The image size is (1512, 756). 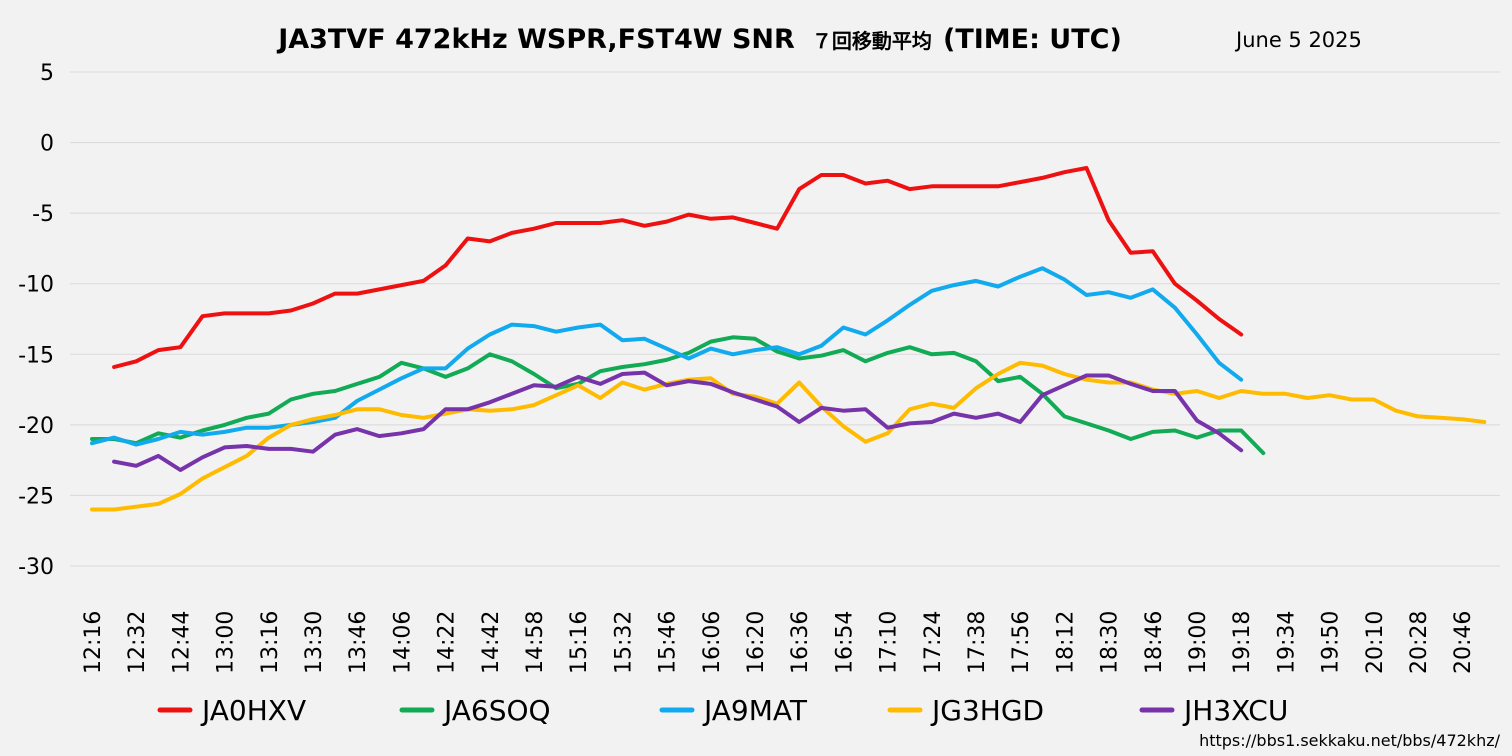 I want to click on x-tick-label: 20:10, so click(x=1375, y=642).